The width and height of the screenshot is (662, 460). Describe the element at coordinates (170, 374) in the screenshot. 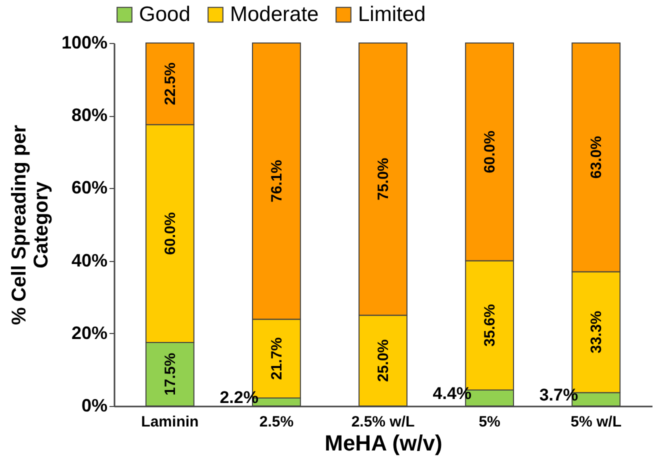

I see `data-label: 17.5%` at that location.